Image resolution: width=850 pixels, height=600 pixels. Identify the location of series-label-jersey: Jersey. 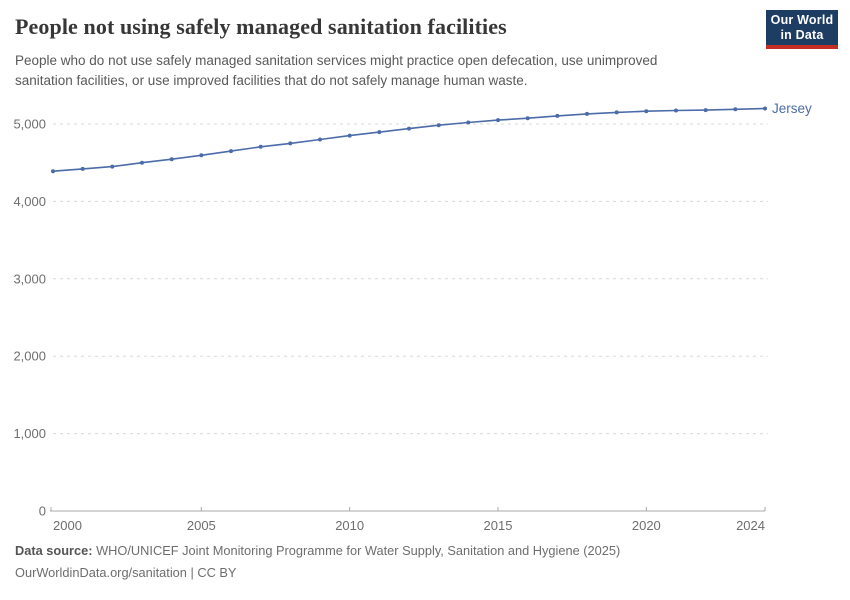
(792, 108).